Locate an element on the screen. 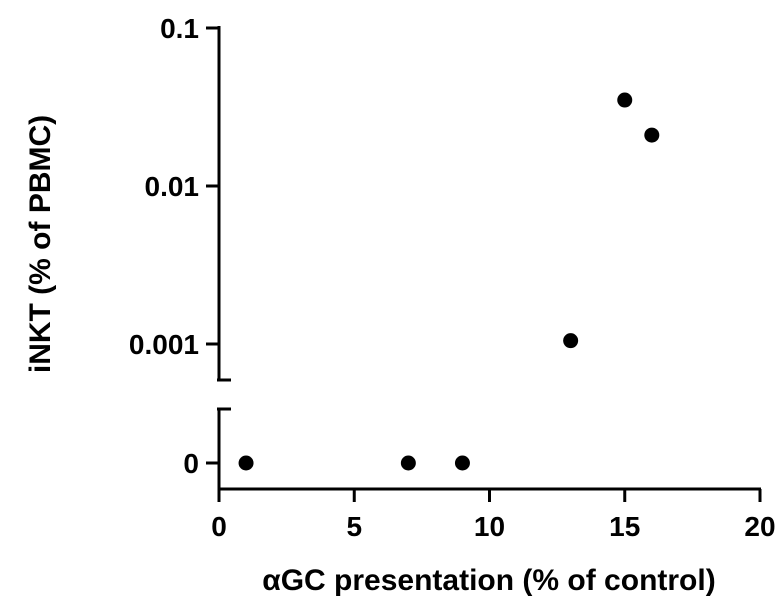  y-tick-label: 0 is located at coordinates (191, 463).